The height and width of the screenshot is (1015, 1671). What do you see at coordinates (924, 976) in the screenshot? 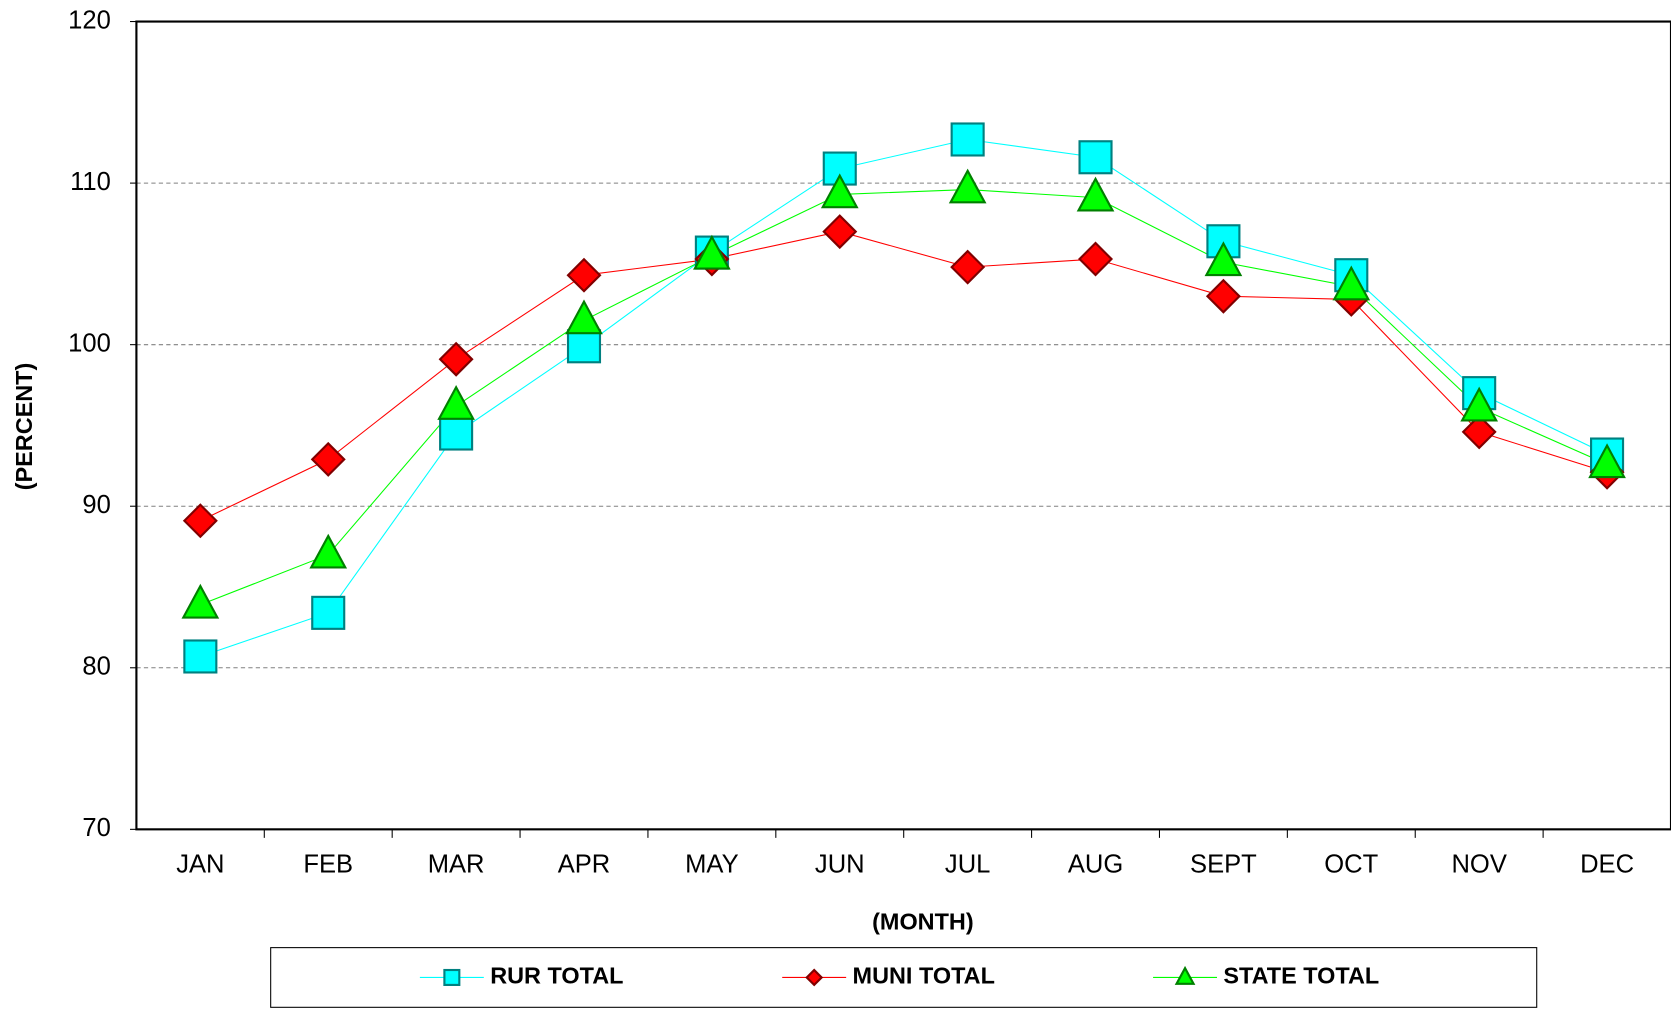
I see `legend-label: MUNI TOTAL` at bounding box center [924, 976].